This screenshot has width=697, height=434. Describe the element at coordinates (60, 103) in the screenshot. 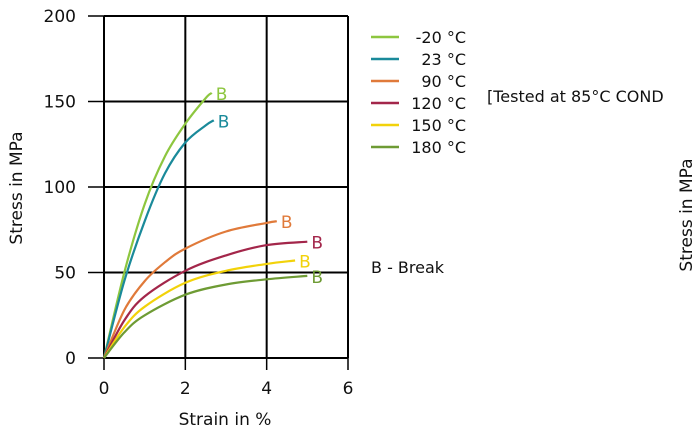

I see `y-tick-label-150: 150` at that location.